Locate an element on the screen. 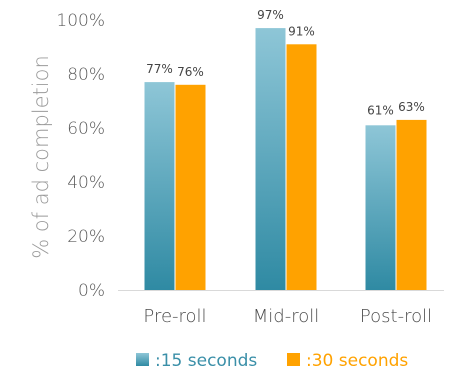 This screenshot has width=449, height=374. data-label: 76% is located at coordinates (190, 72).